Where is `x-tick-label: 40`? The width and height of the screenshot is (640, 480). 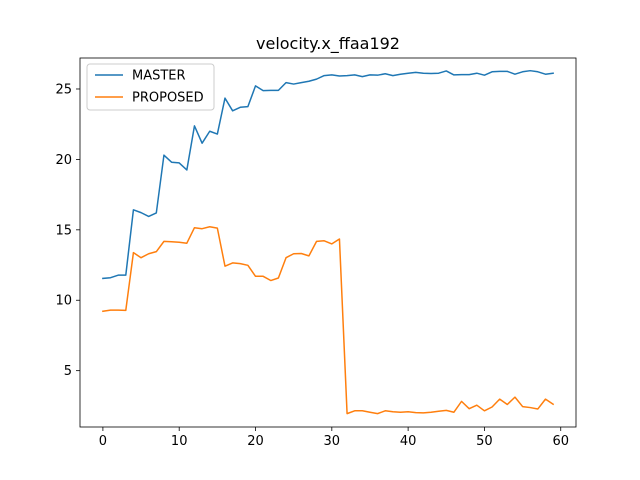
x-tick-label: 40 is located at coordinates (408, 441).